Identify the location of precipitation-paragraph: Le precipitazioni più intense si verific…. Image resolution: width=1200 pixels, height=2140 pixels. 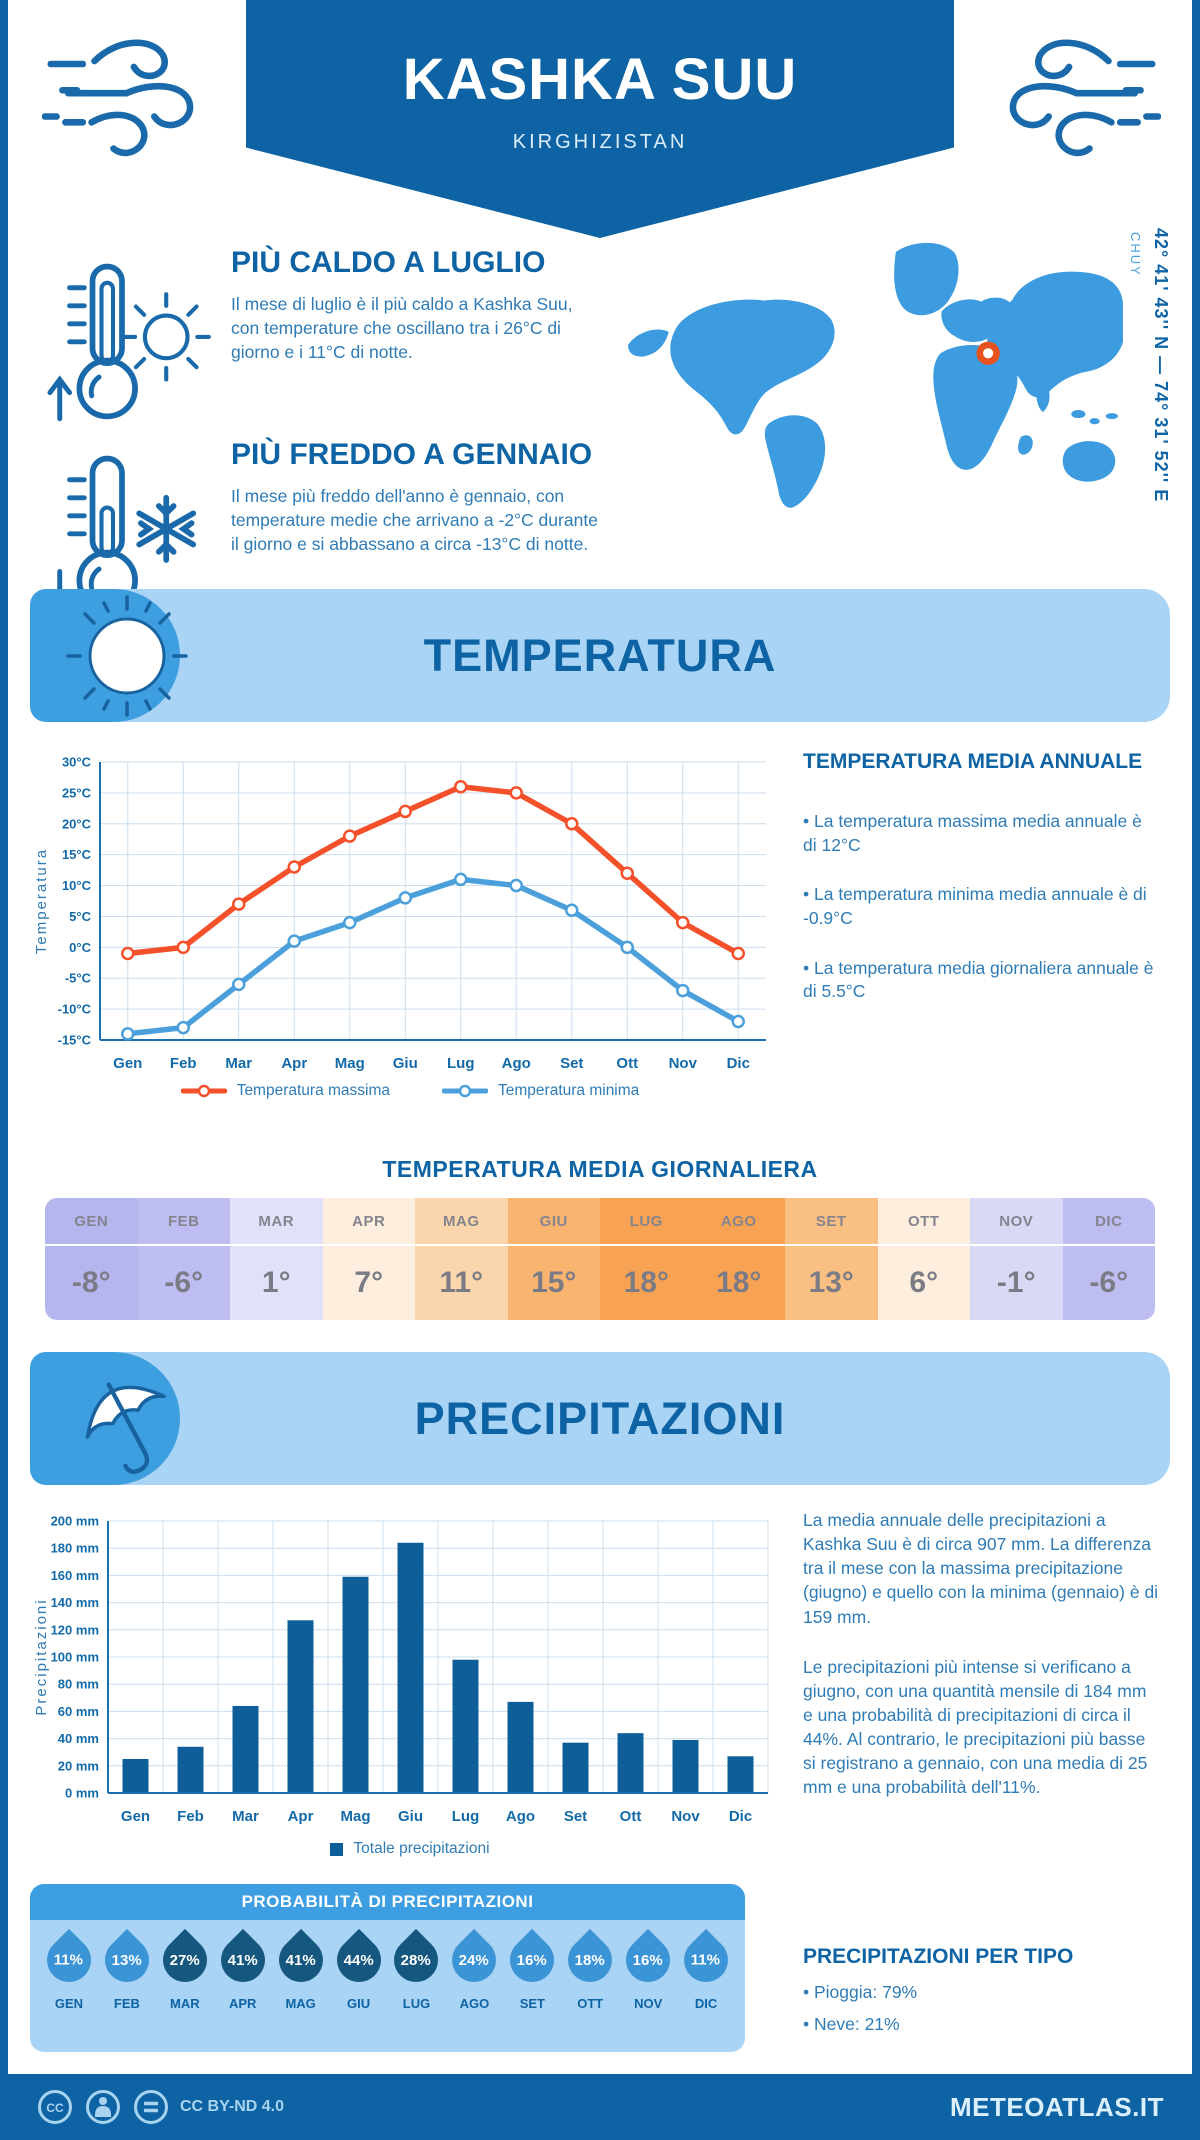
(975, 1727).